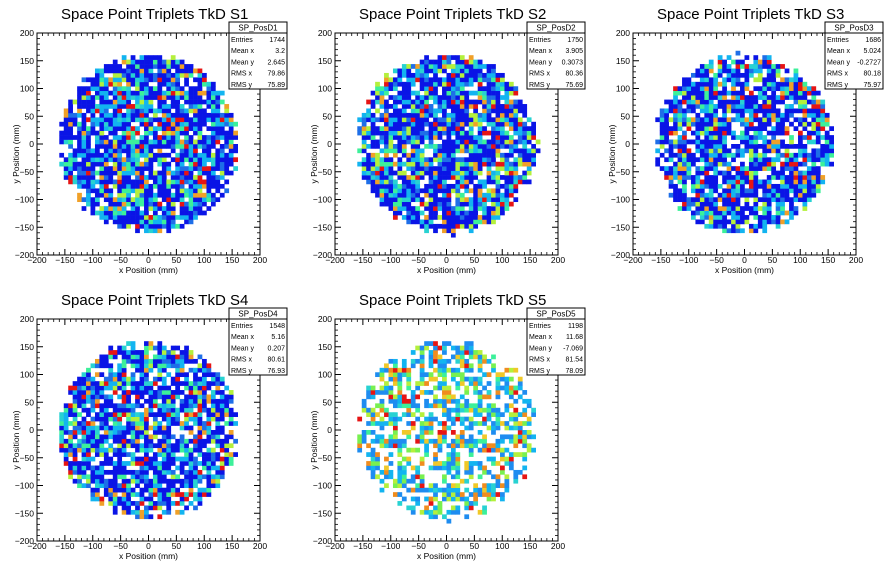 This screenshot has width=896, height=574. I want to click on x-tick-label: −150, so click(64, 260).